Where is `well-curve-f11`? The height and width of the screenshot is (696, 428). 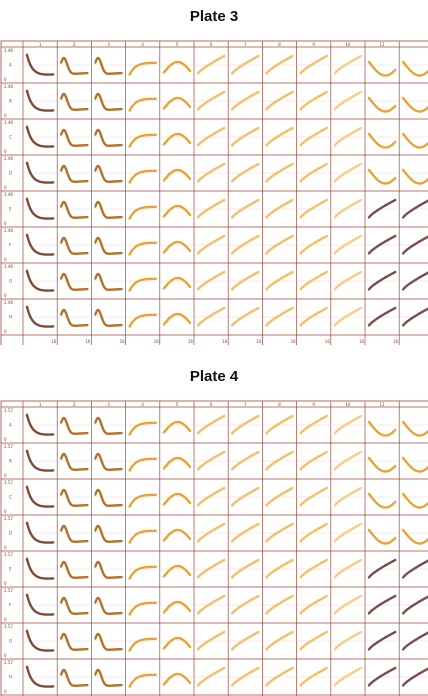
well-curve-f11 is located at coordinates (382, 244).